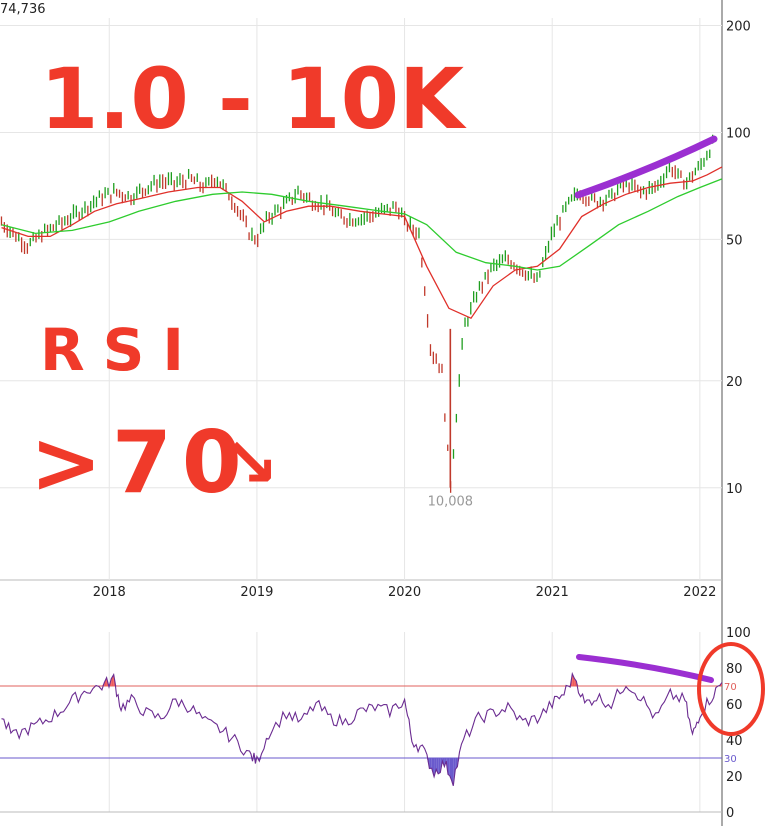  I want to click on x-tick-label: 2019, so click(256, 592).